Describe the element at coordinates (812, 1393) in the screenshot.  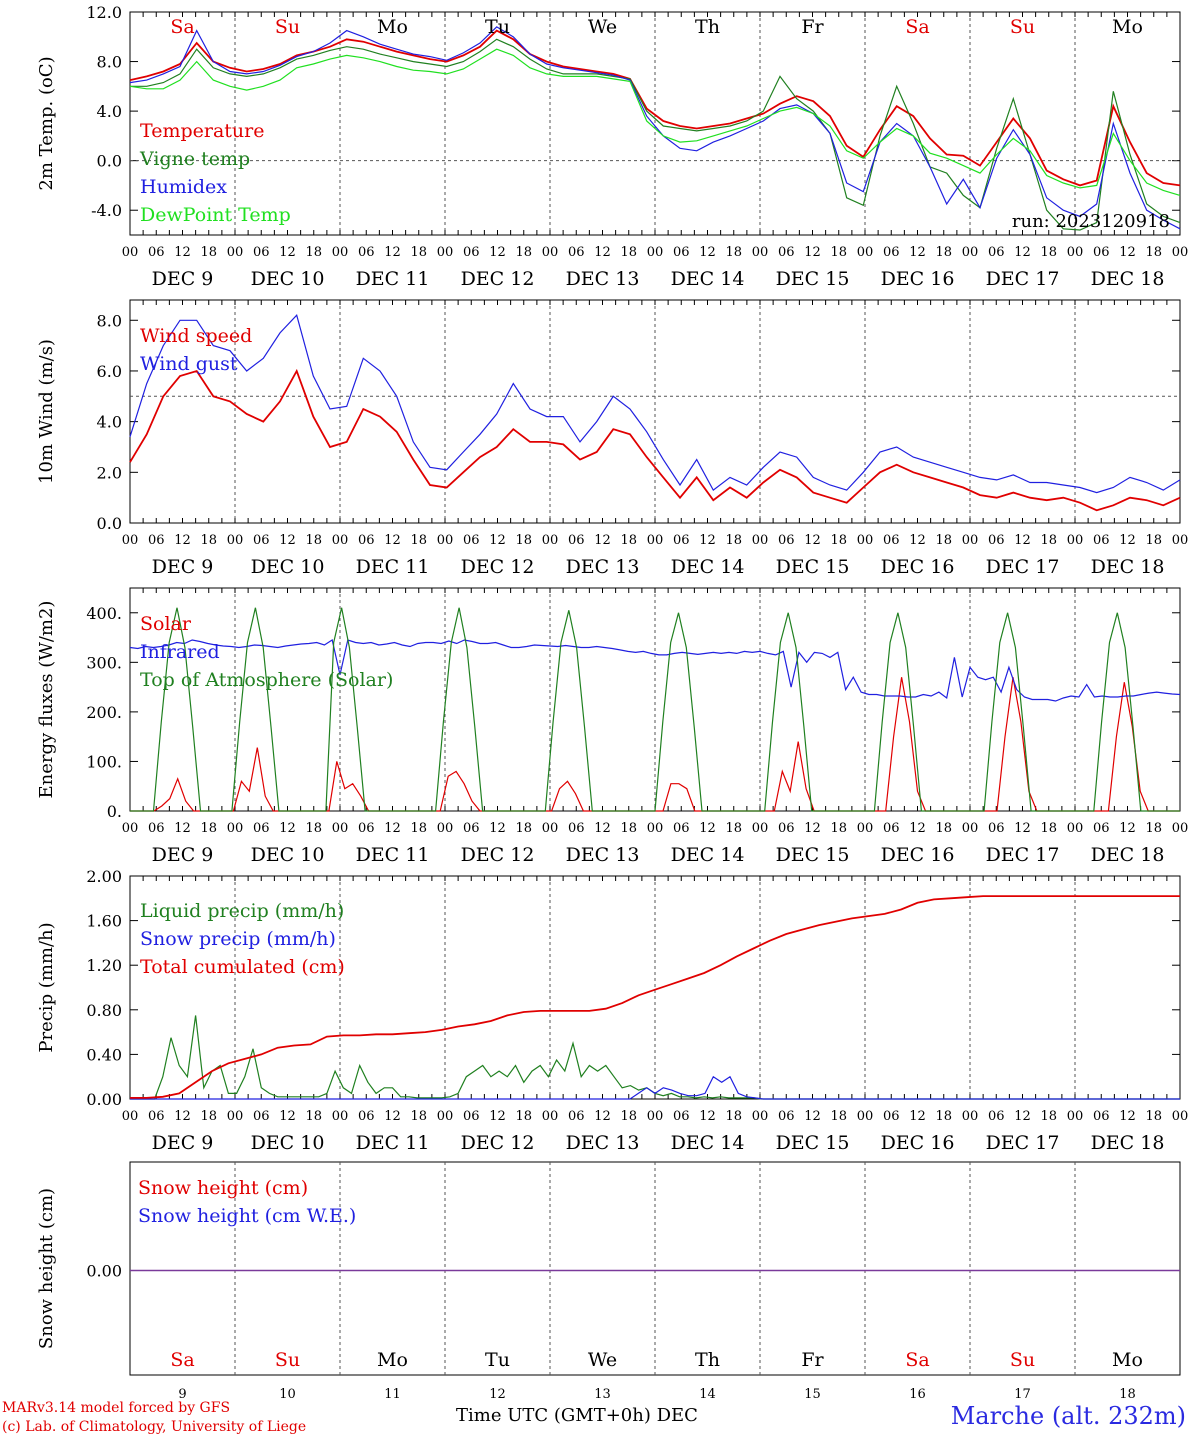
I see `bottom-day-number: 15` at that location.